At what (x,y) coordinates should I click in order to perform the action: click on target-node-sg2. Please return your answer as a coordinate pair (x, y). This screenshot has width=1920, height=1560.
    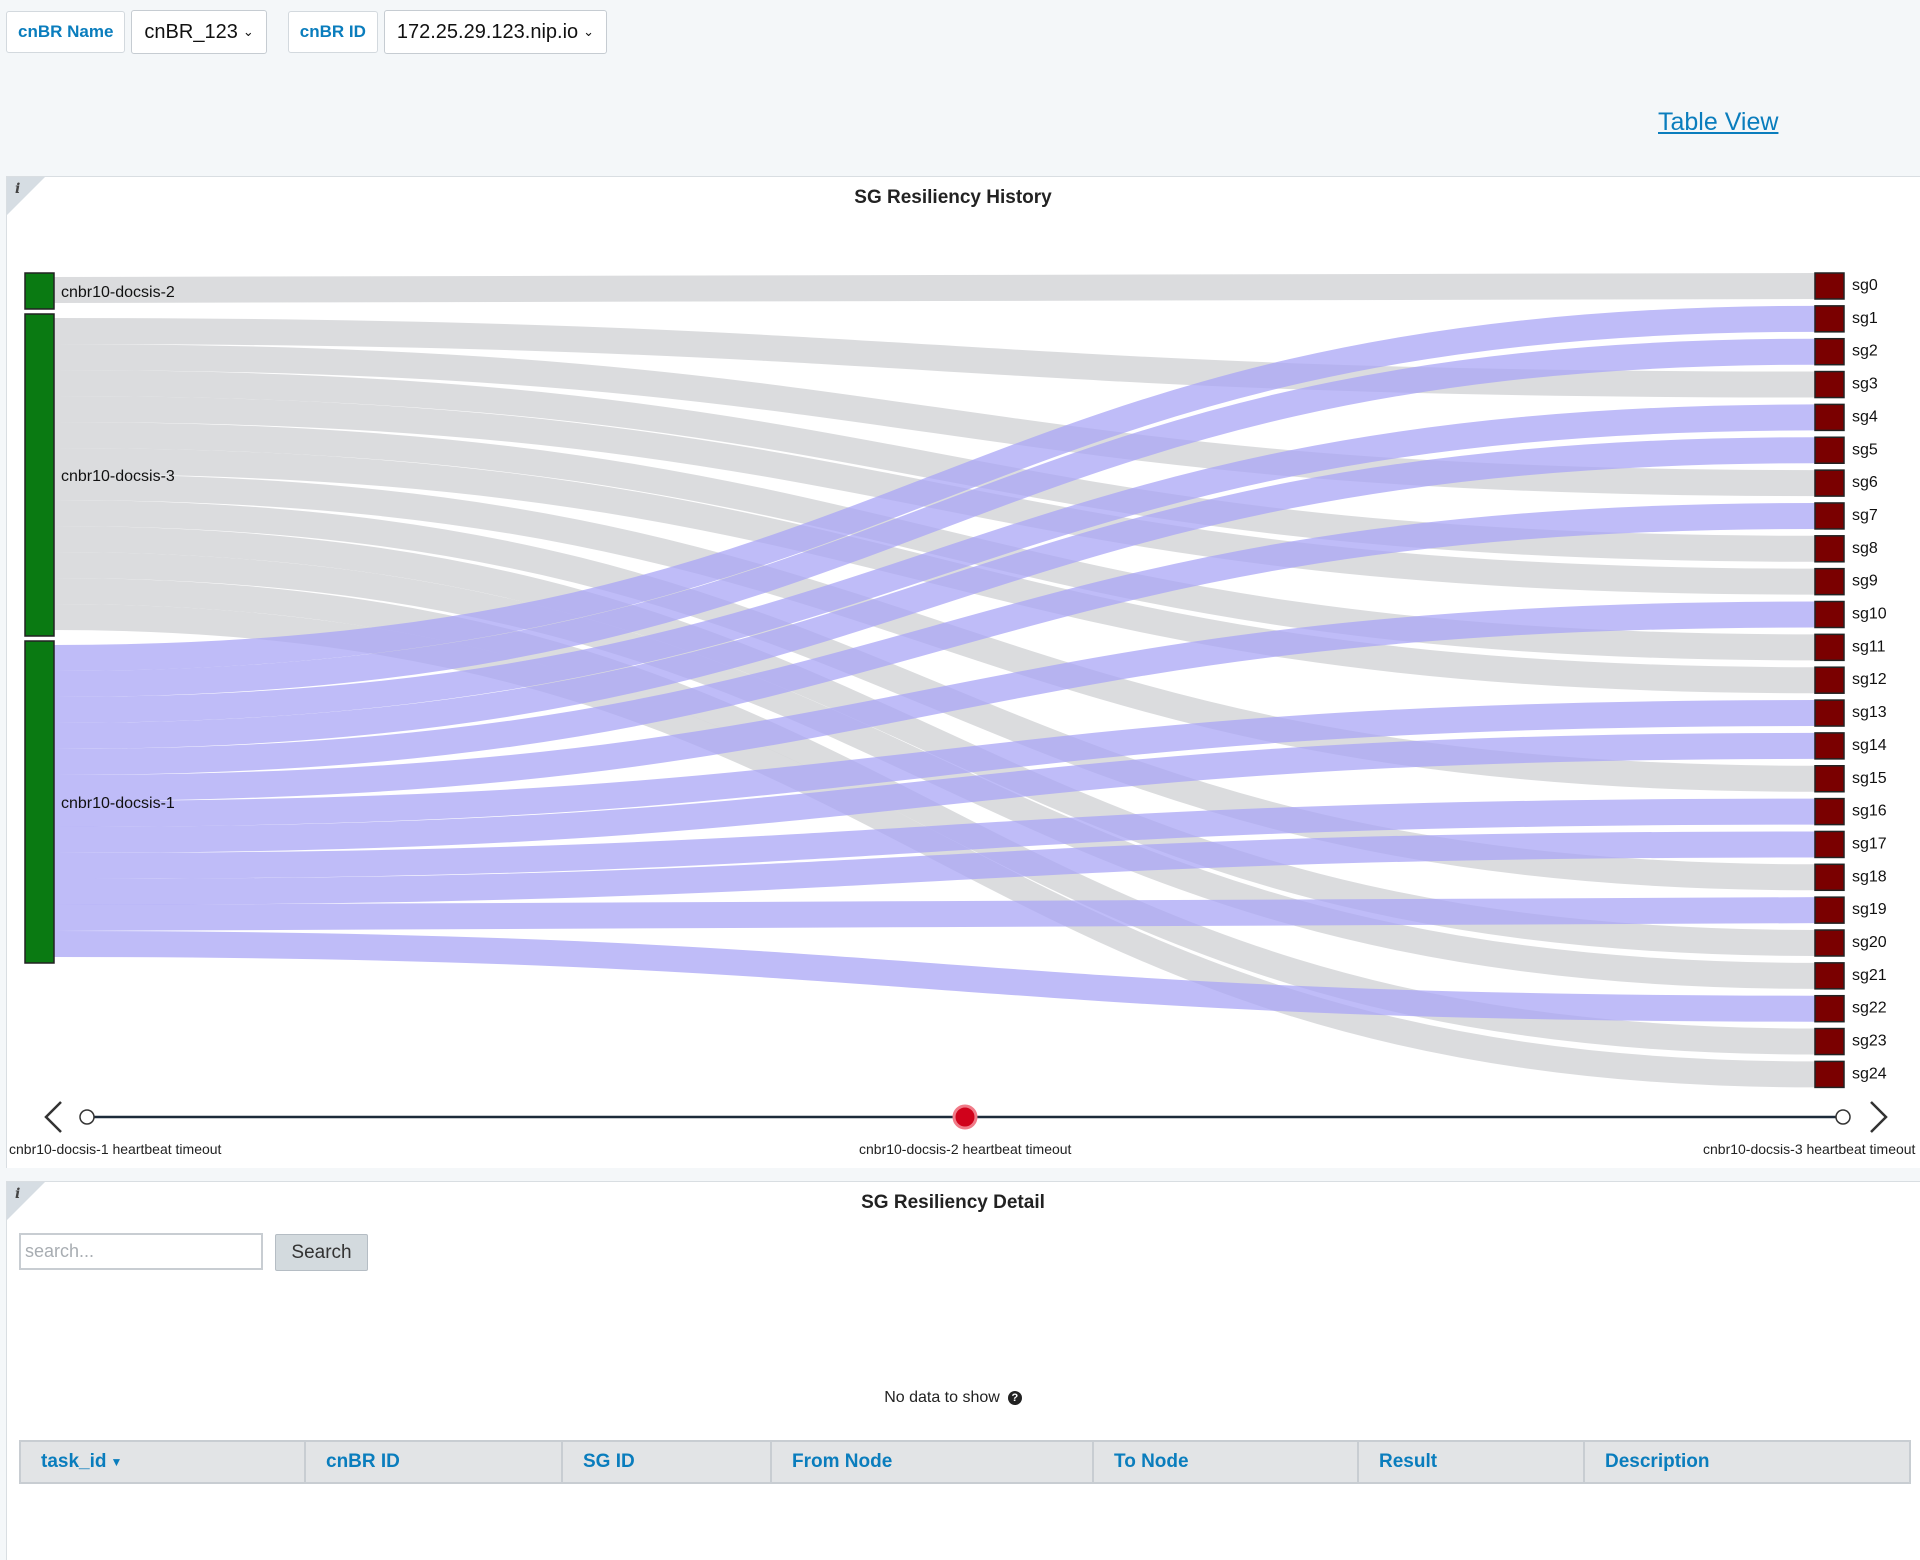
    Looking at the image, I should click on (1829, 351).